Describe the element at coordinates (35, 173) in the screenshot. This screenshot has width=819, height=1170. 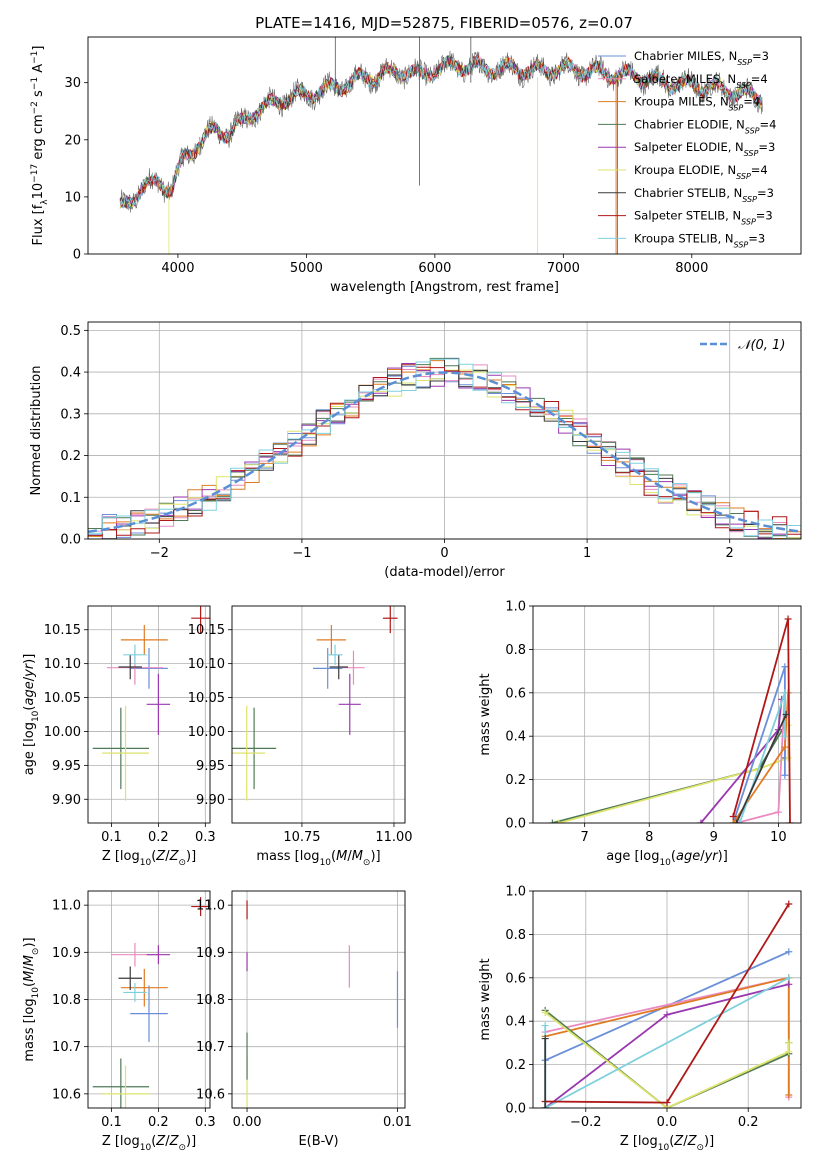
I see `label-part: −17` at that location.